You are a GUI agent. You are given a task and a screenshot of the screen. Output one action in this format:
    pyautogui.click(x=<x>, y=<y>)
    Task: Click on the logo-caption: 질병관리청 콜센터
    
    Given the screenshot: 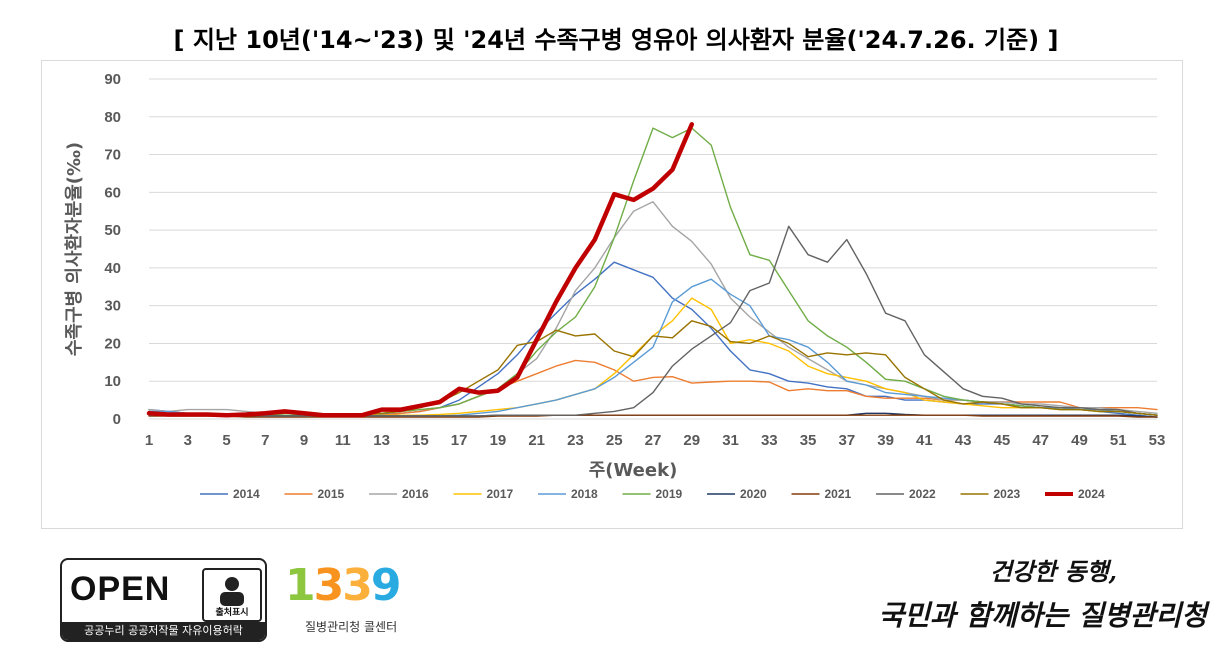 What is the action you would take?
    pyautogui.click(x=351, y=627)
    